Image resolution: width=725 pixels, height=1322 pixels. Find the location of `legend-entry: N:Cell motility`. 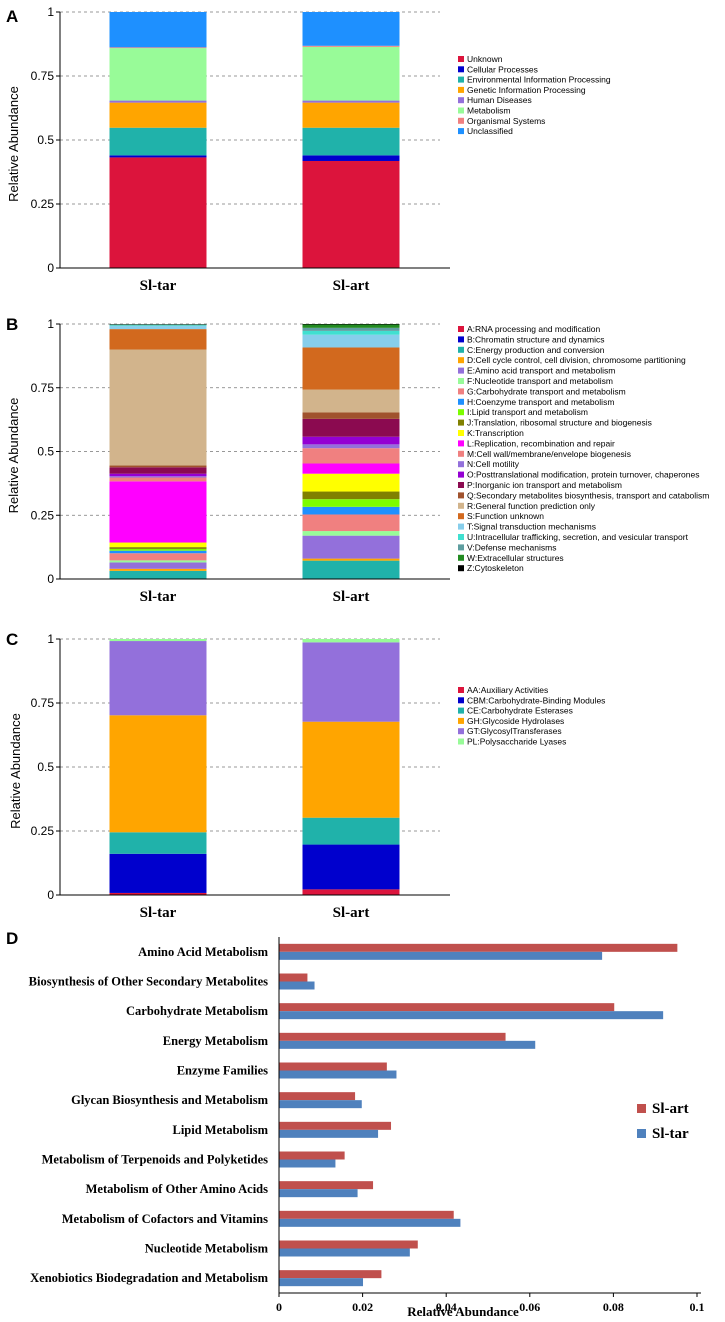

legend-entry: N:Cell motility is located at coordinates (493, 464).